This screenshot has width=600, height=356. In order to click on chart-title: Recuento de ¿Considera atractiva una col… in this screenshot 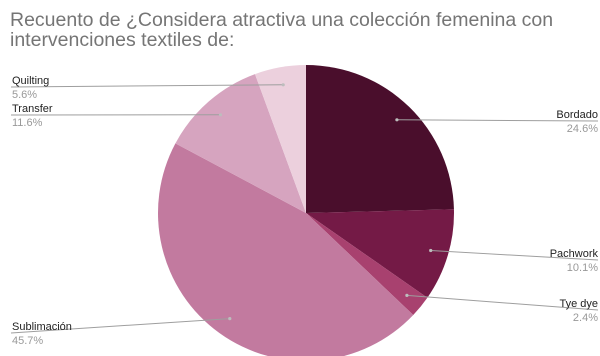, I will do `click(282, 30)`.